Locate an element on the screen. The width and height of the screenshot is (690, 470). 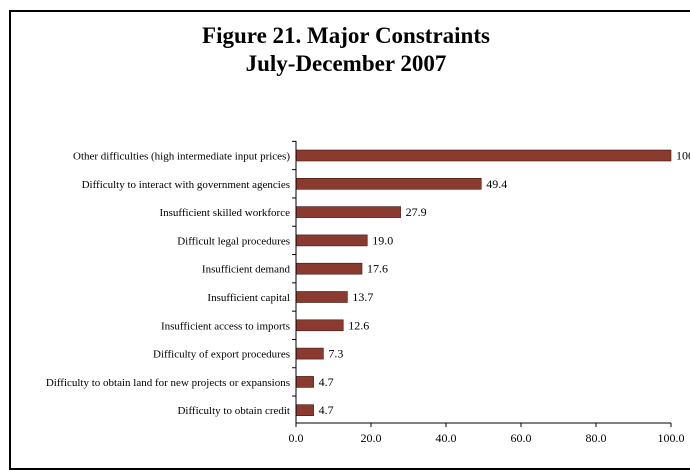
data-label: 49.4 is located at coordinates (496, 184).